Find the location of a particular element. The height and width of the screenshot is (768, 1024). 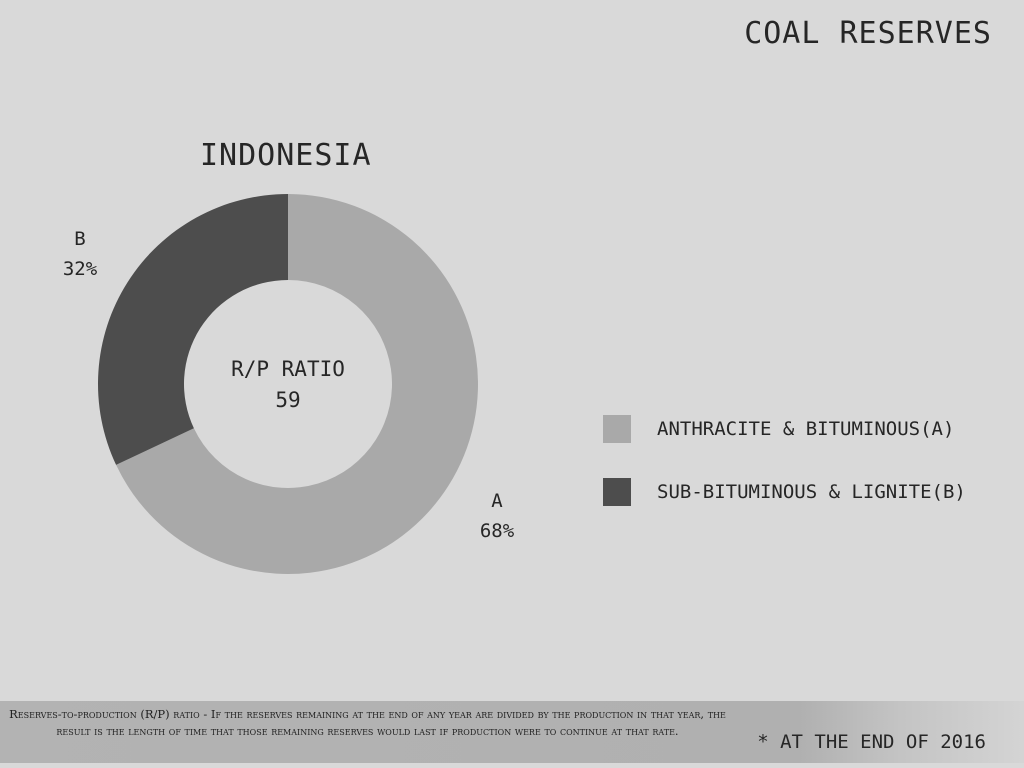

donut-center-label: R/P RATIO 59 is located at coordinates (288, 385).